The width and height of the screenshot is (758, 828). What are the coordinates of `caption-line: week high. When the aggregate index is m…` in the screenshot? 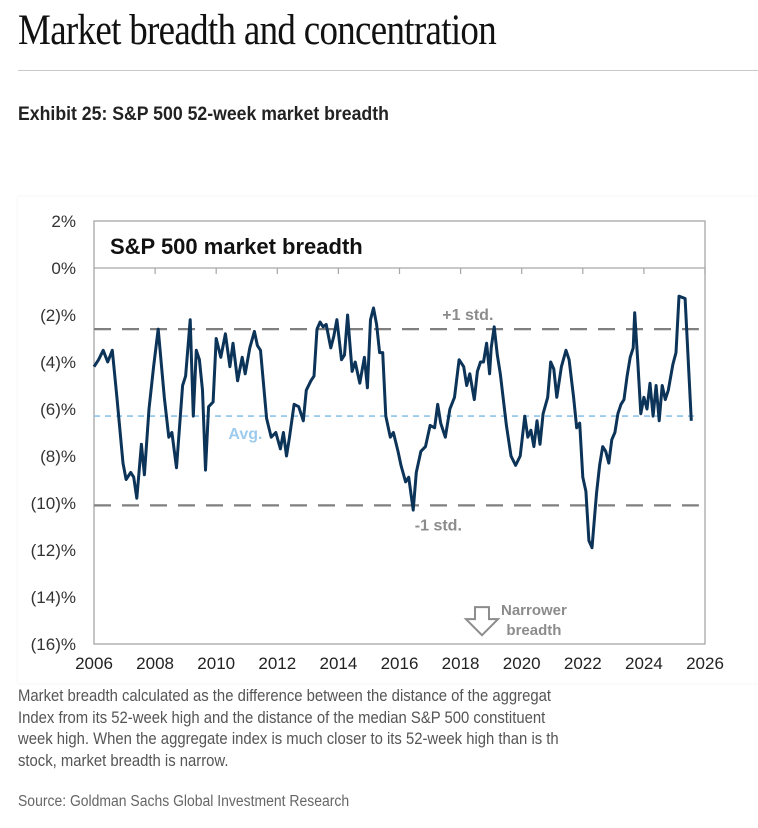 It's located at (288, 739).